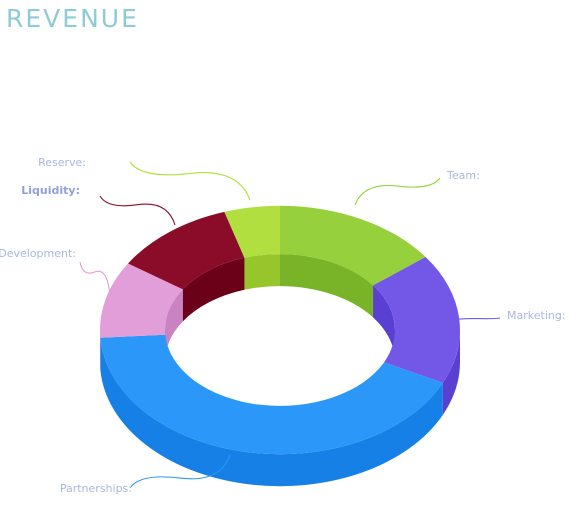 Image resolution: width=584 pixels, height=509 pixels. What do you see at coordinates (397, 191) in the screenshot?
I see `leader-line-team` at bounding box center [397, 191].